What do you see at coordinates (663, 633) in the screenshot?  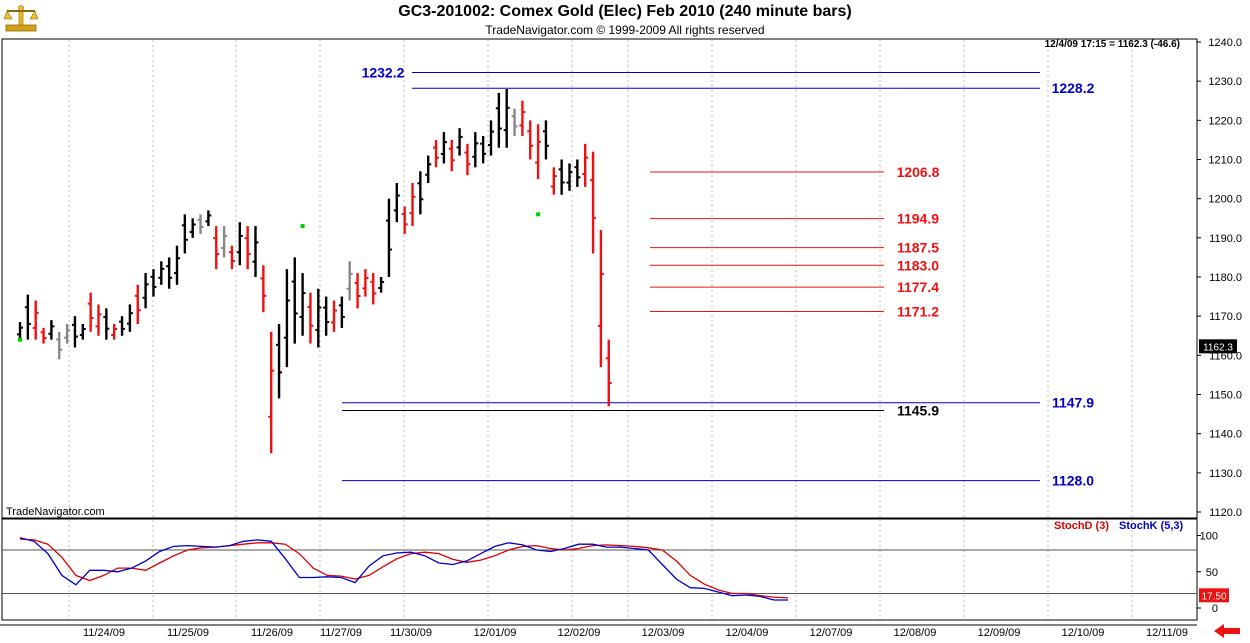 I see `date-label: 12/03/09` at bounding box center [663, 633].